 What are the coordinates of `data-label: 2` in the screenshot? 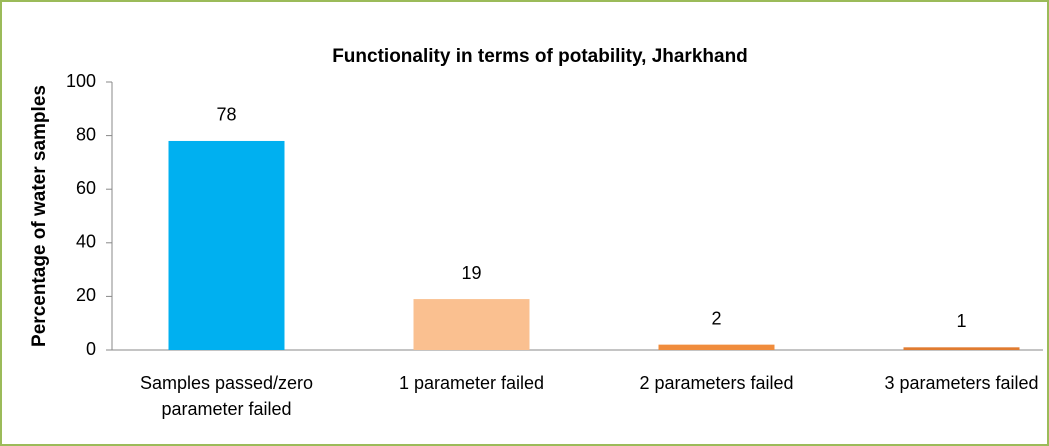 It's located at (716, 318).